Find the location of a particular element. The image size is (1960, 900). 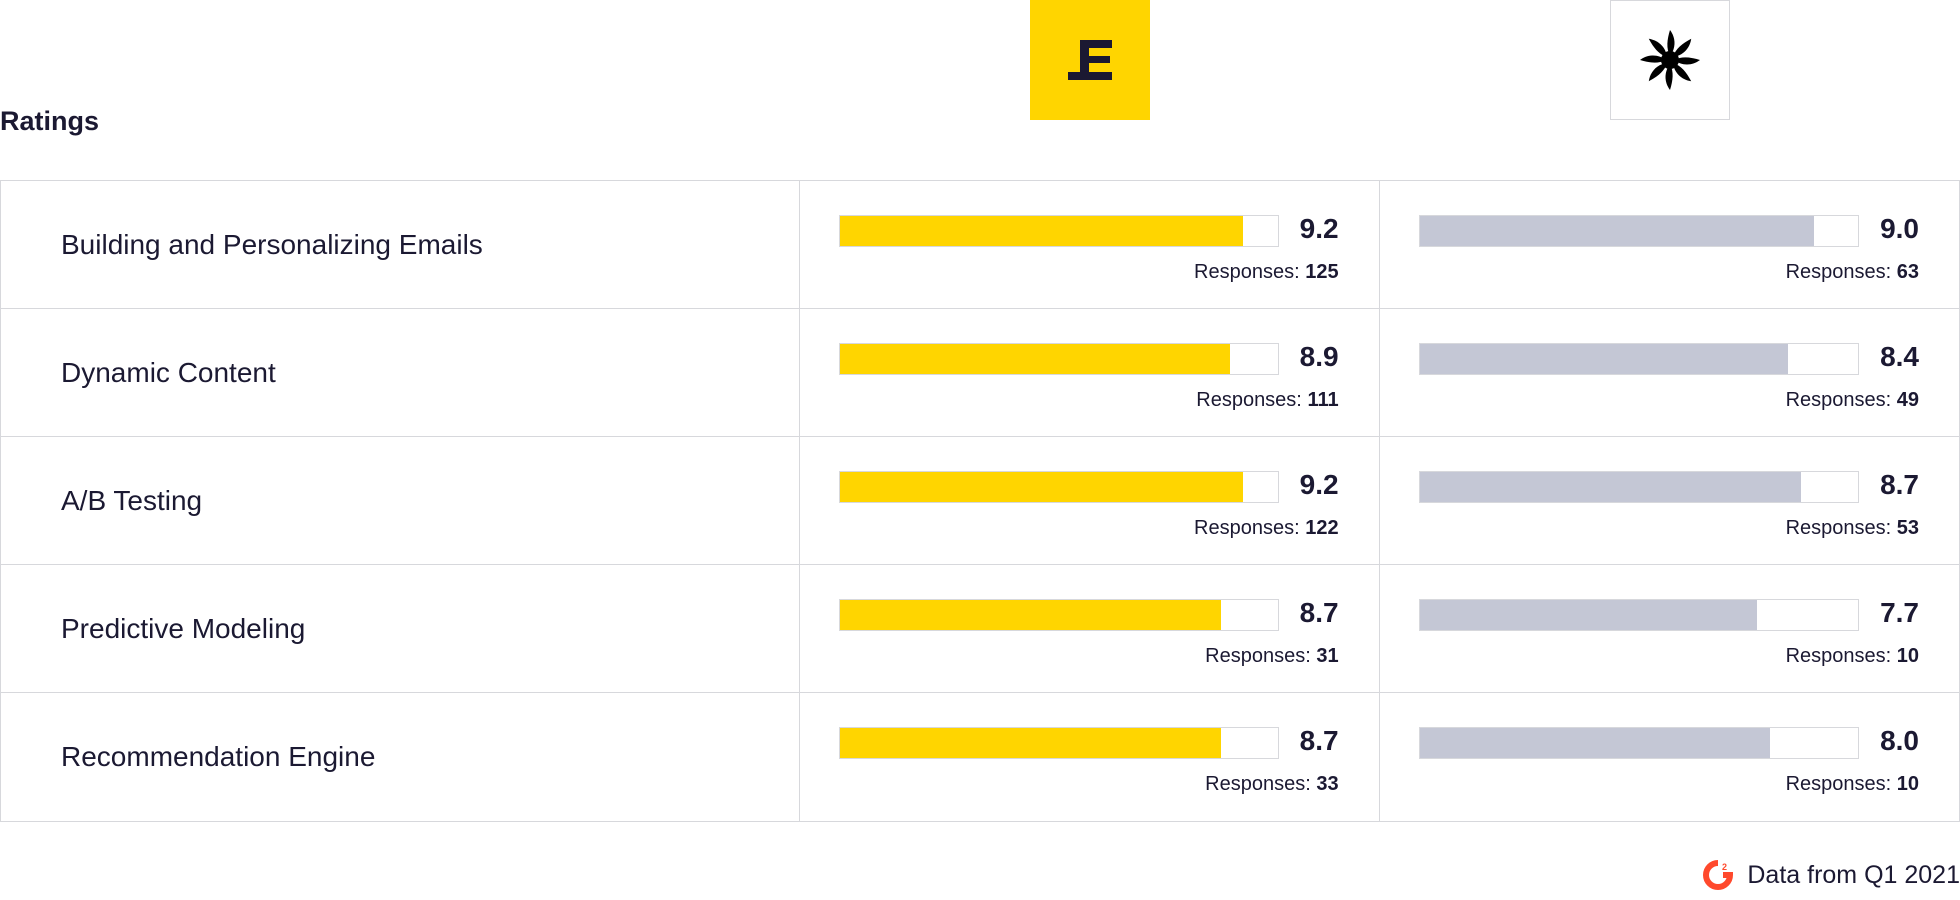

response-number: 111 is located at coordinates (1323, 400).